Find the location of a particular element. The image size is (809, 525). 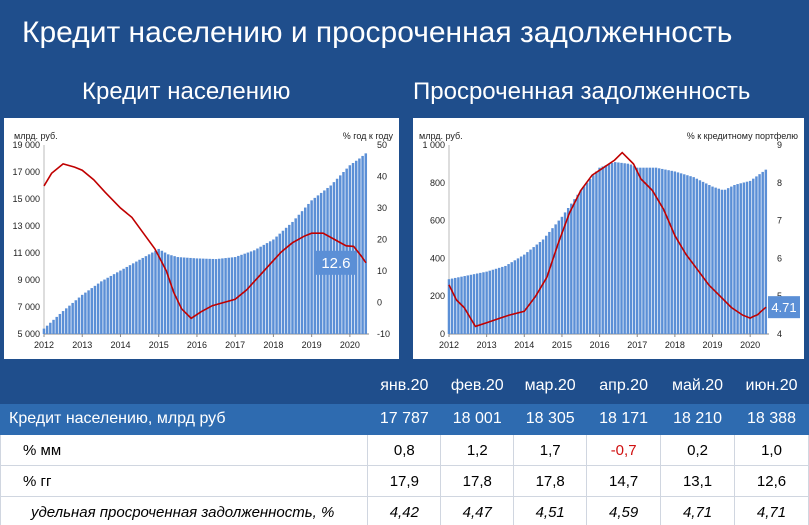

x-tick-label: 2016 is located at coordinates (197, 345).